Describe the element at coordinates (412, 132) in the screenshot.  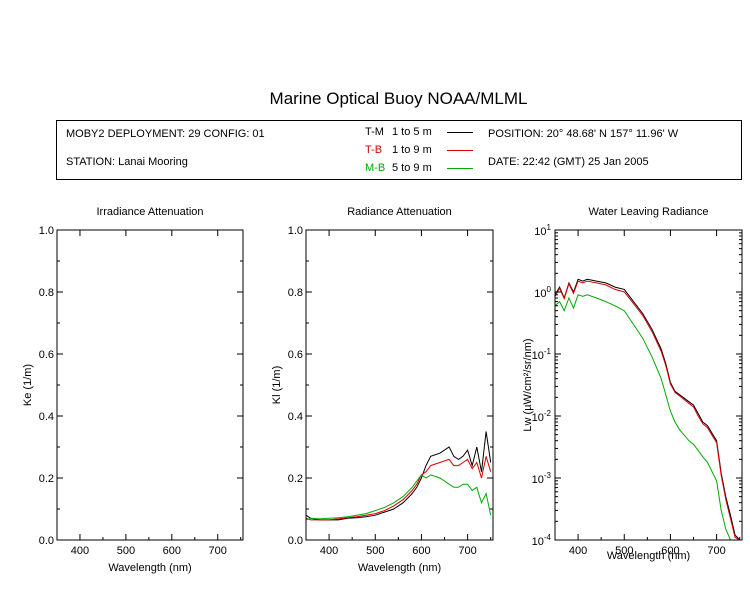
I see `legend-range-tm: 1 to 5 m` at that location.